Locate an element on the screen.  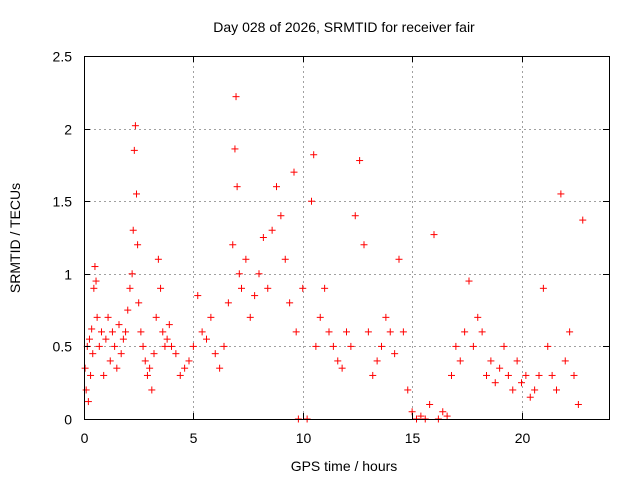
y-tick-label: 1.5 is located at coordinates (63, 202).